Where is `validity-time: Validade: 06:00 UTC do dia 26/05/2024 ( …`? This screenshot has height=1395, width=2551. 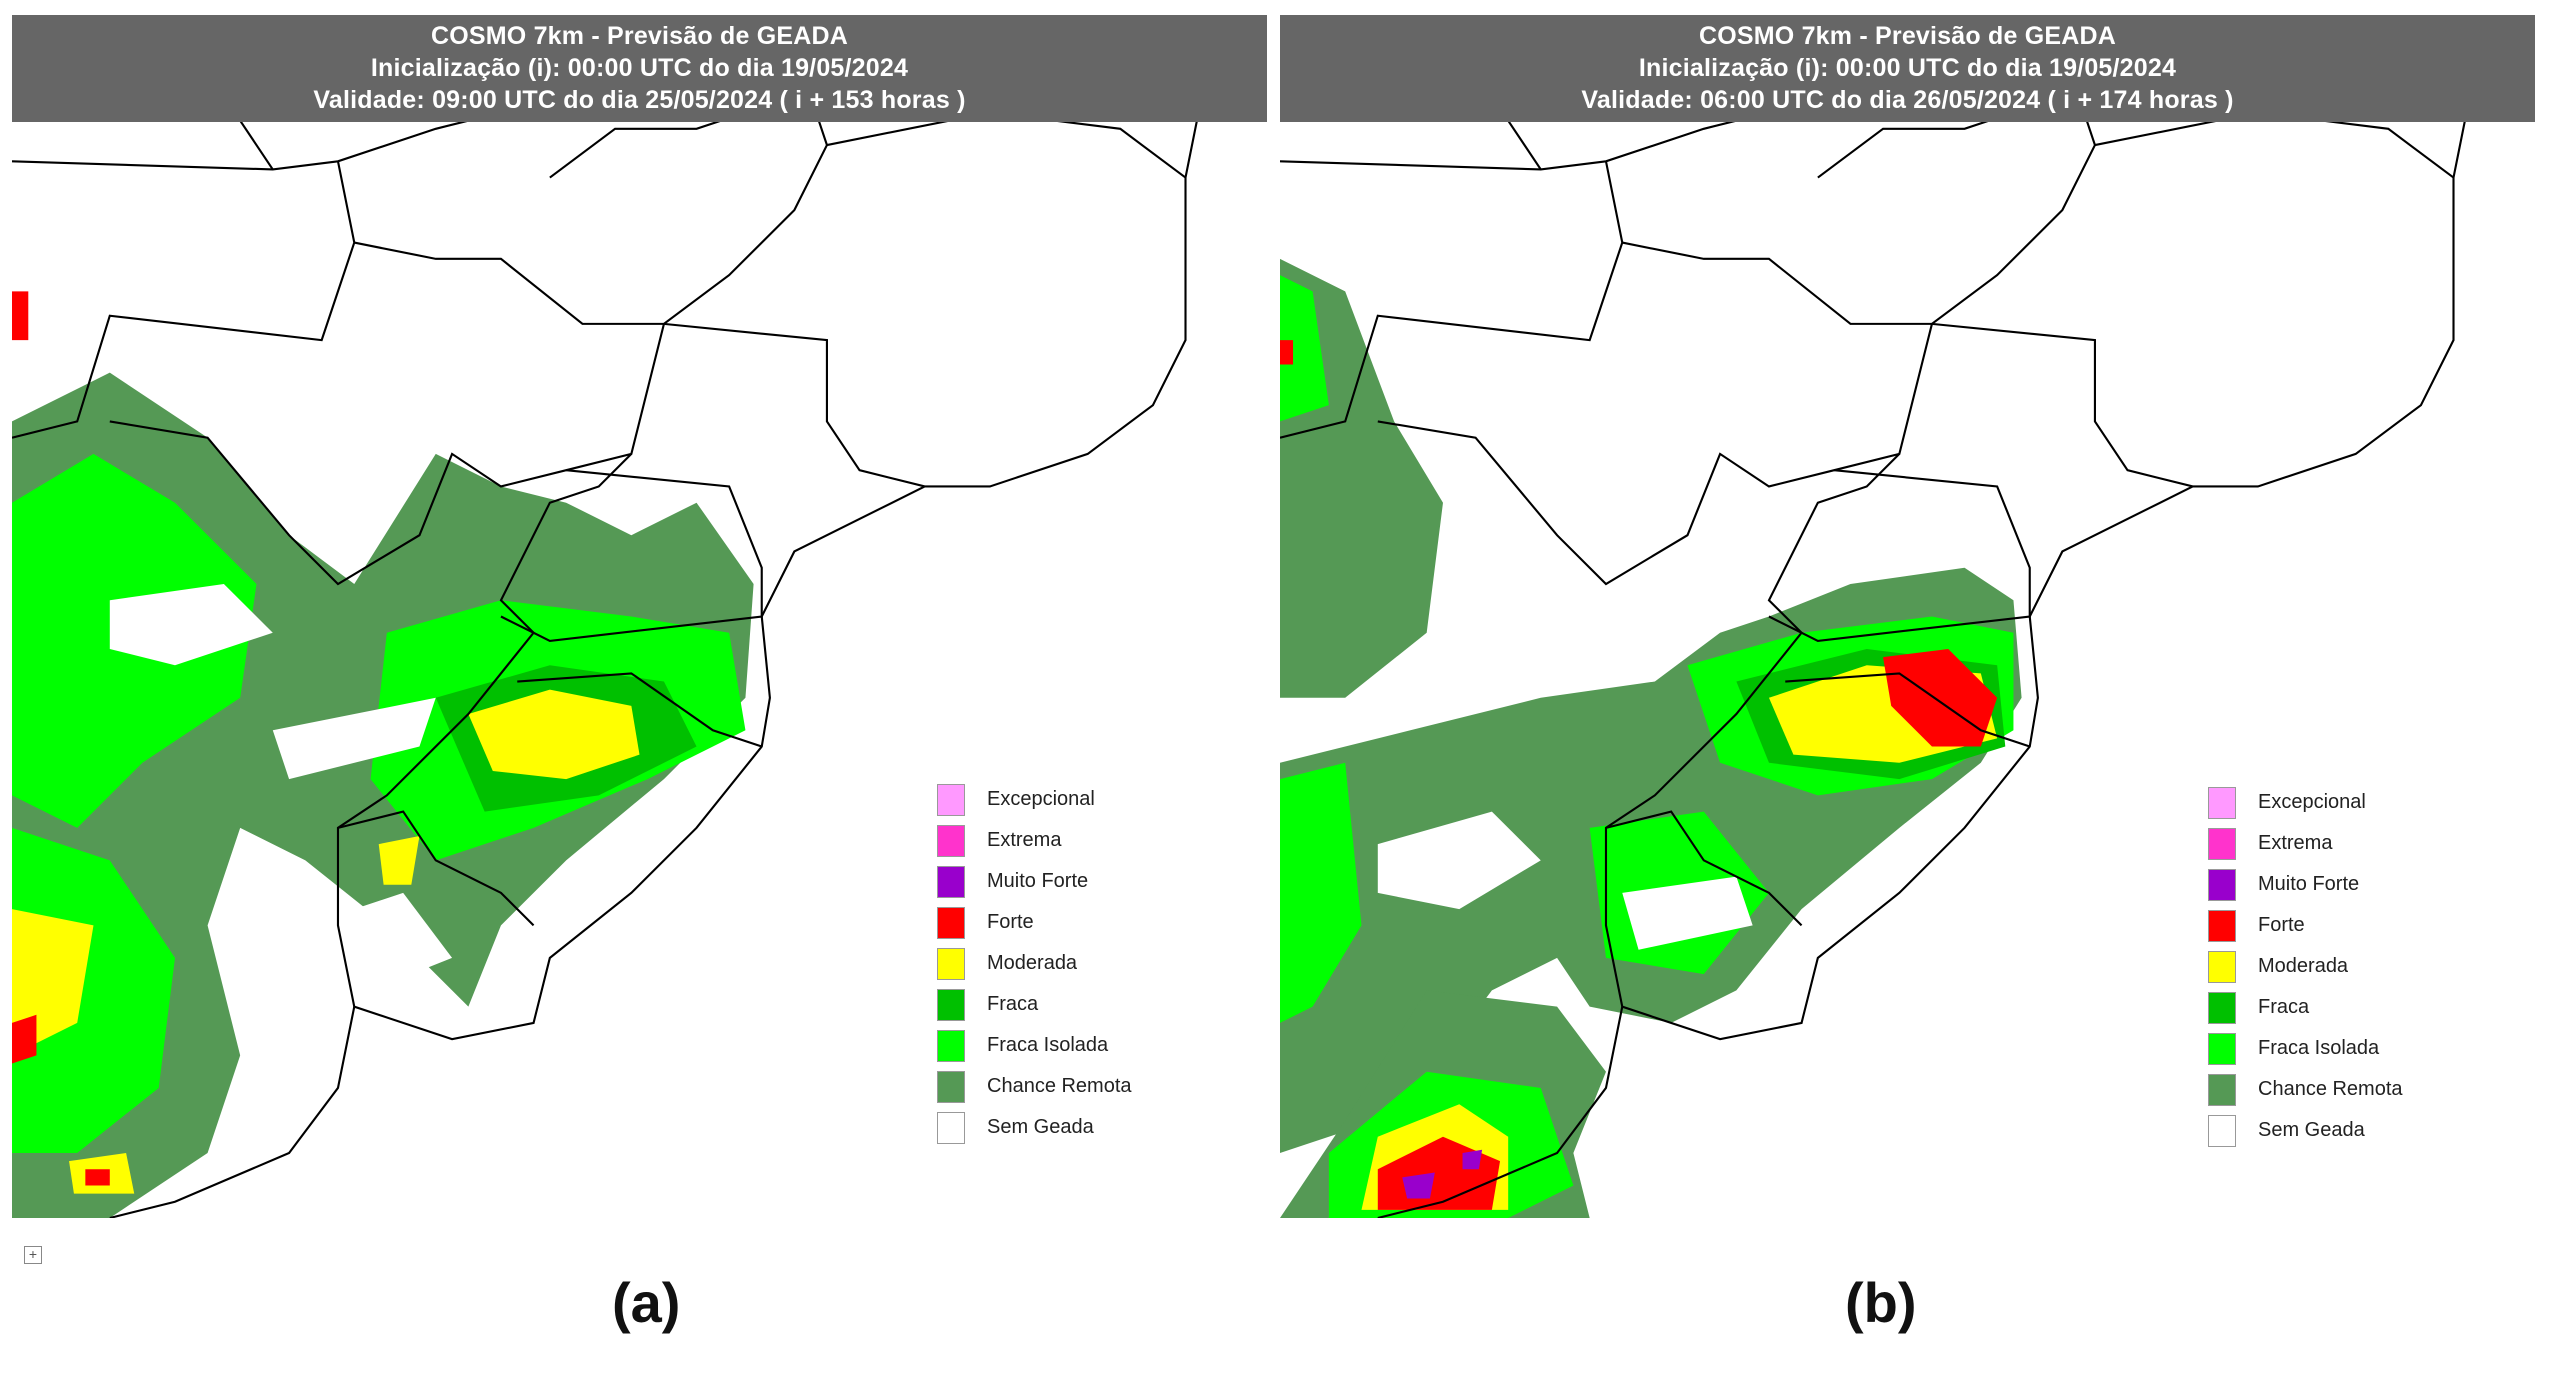 validity-time: Validade: 06:00 UTC do dia 26/05/2024 ( … is located at coordinates (1907, 100).